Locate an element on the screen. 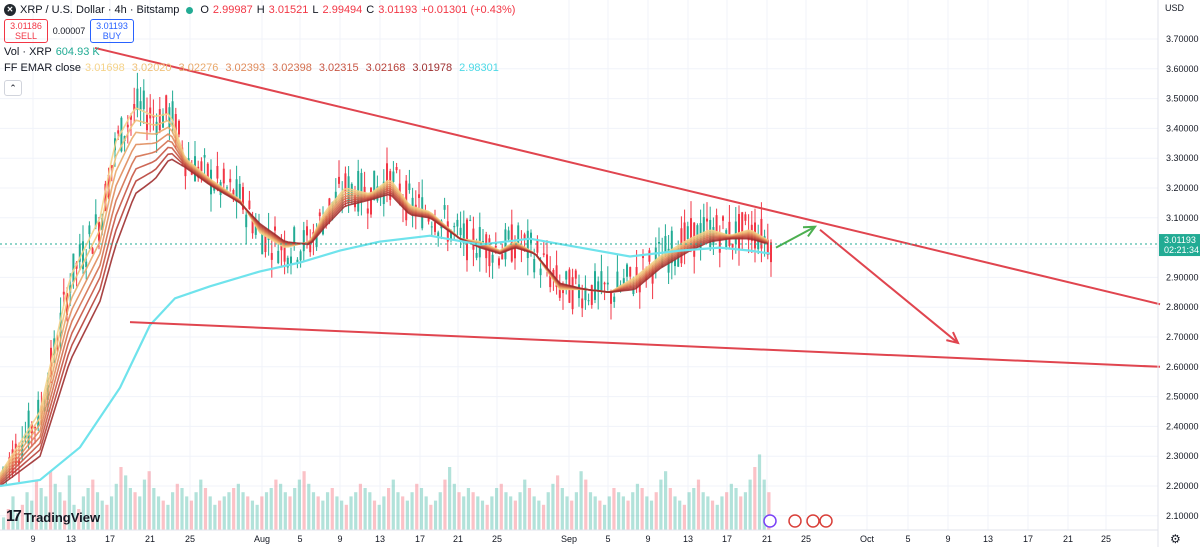  symbol-title: XRP / U.S. Dollar · 4h · Bitstamp is located at coordinates (100, 10).